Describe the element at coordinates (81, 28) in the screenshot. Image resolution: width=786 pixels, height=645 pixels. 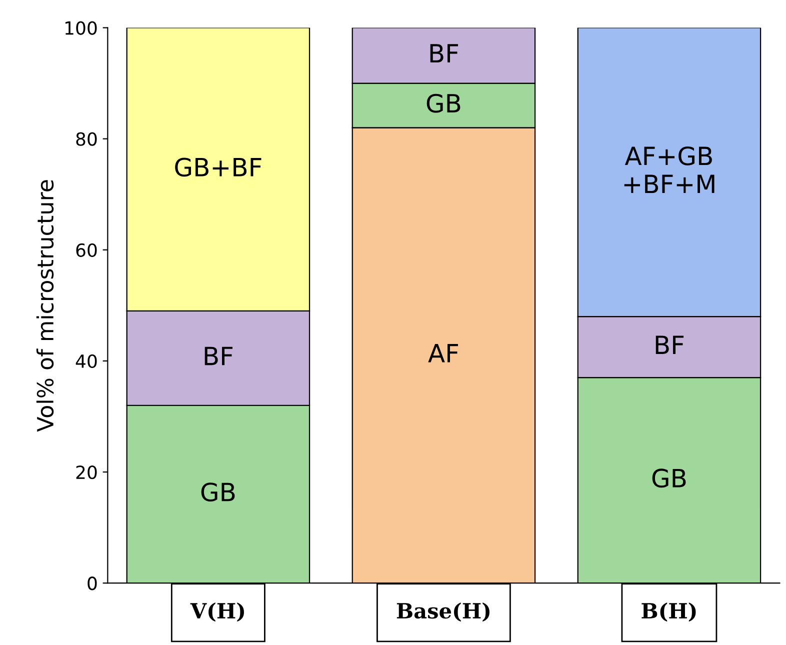
I see `y-tick-label: 100` at that location.